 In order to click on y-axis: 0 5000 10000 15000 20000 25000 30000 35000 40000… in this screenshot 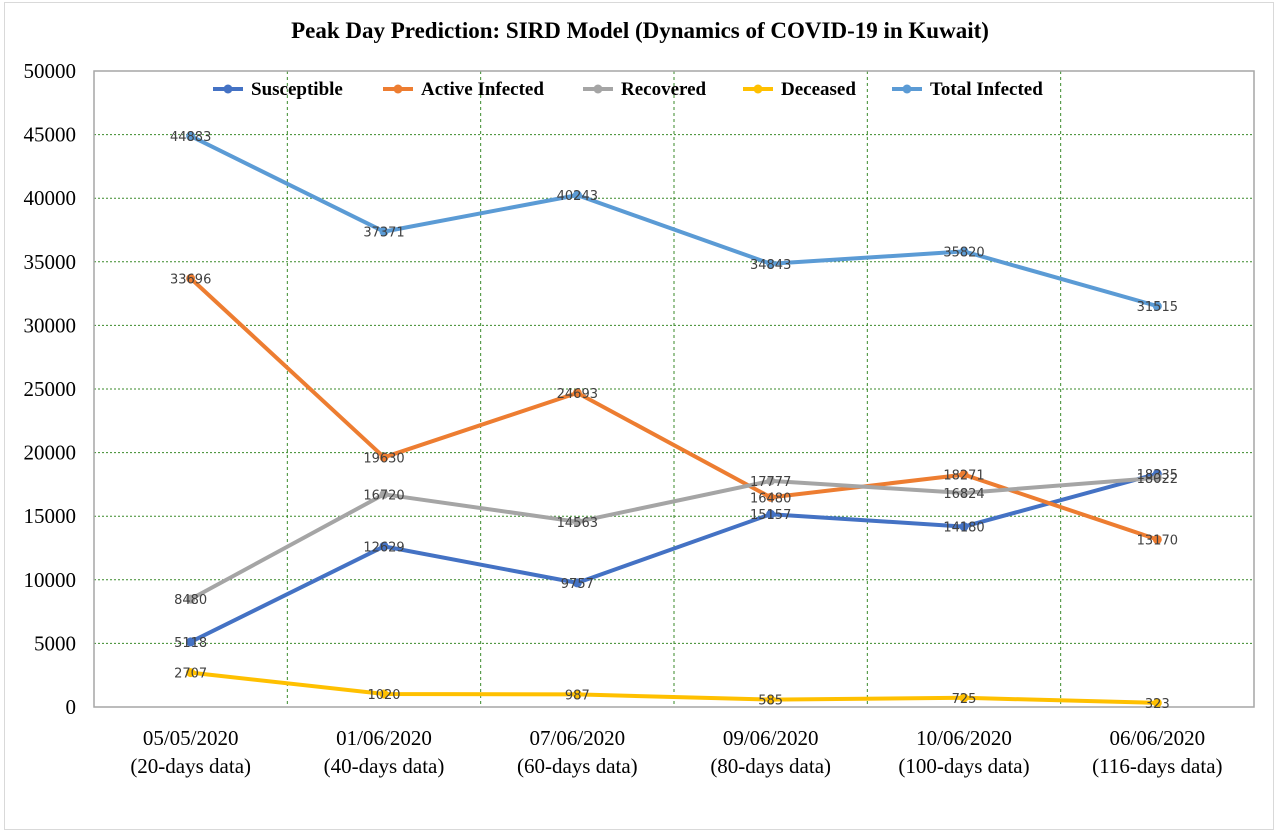, I will do `click(50, 389)`.